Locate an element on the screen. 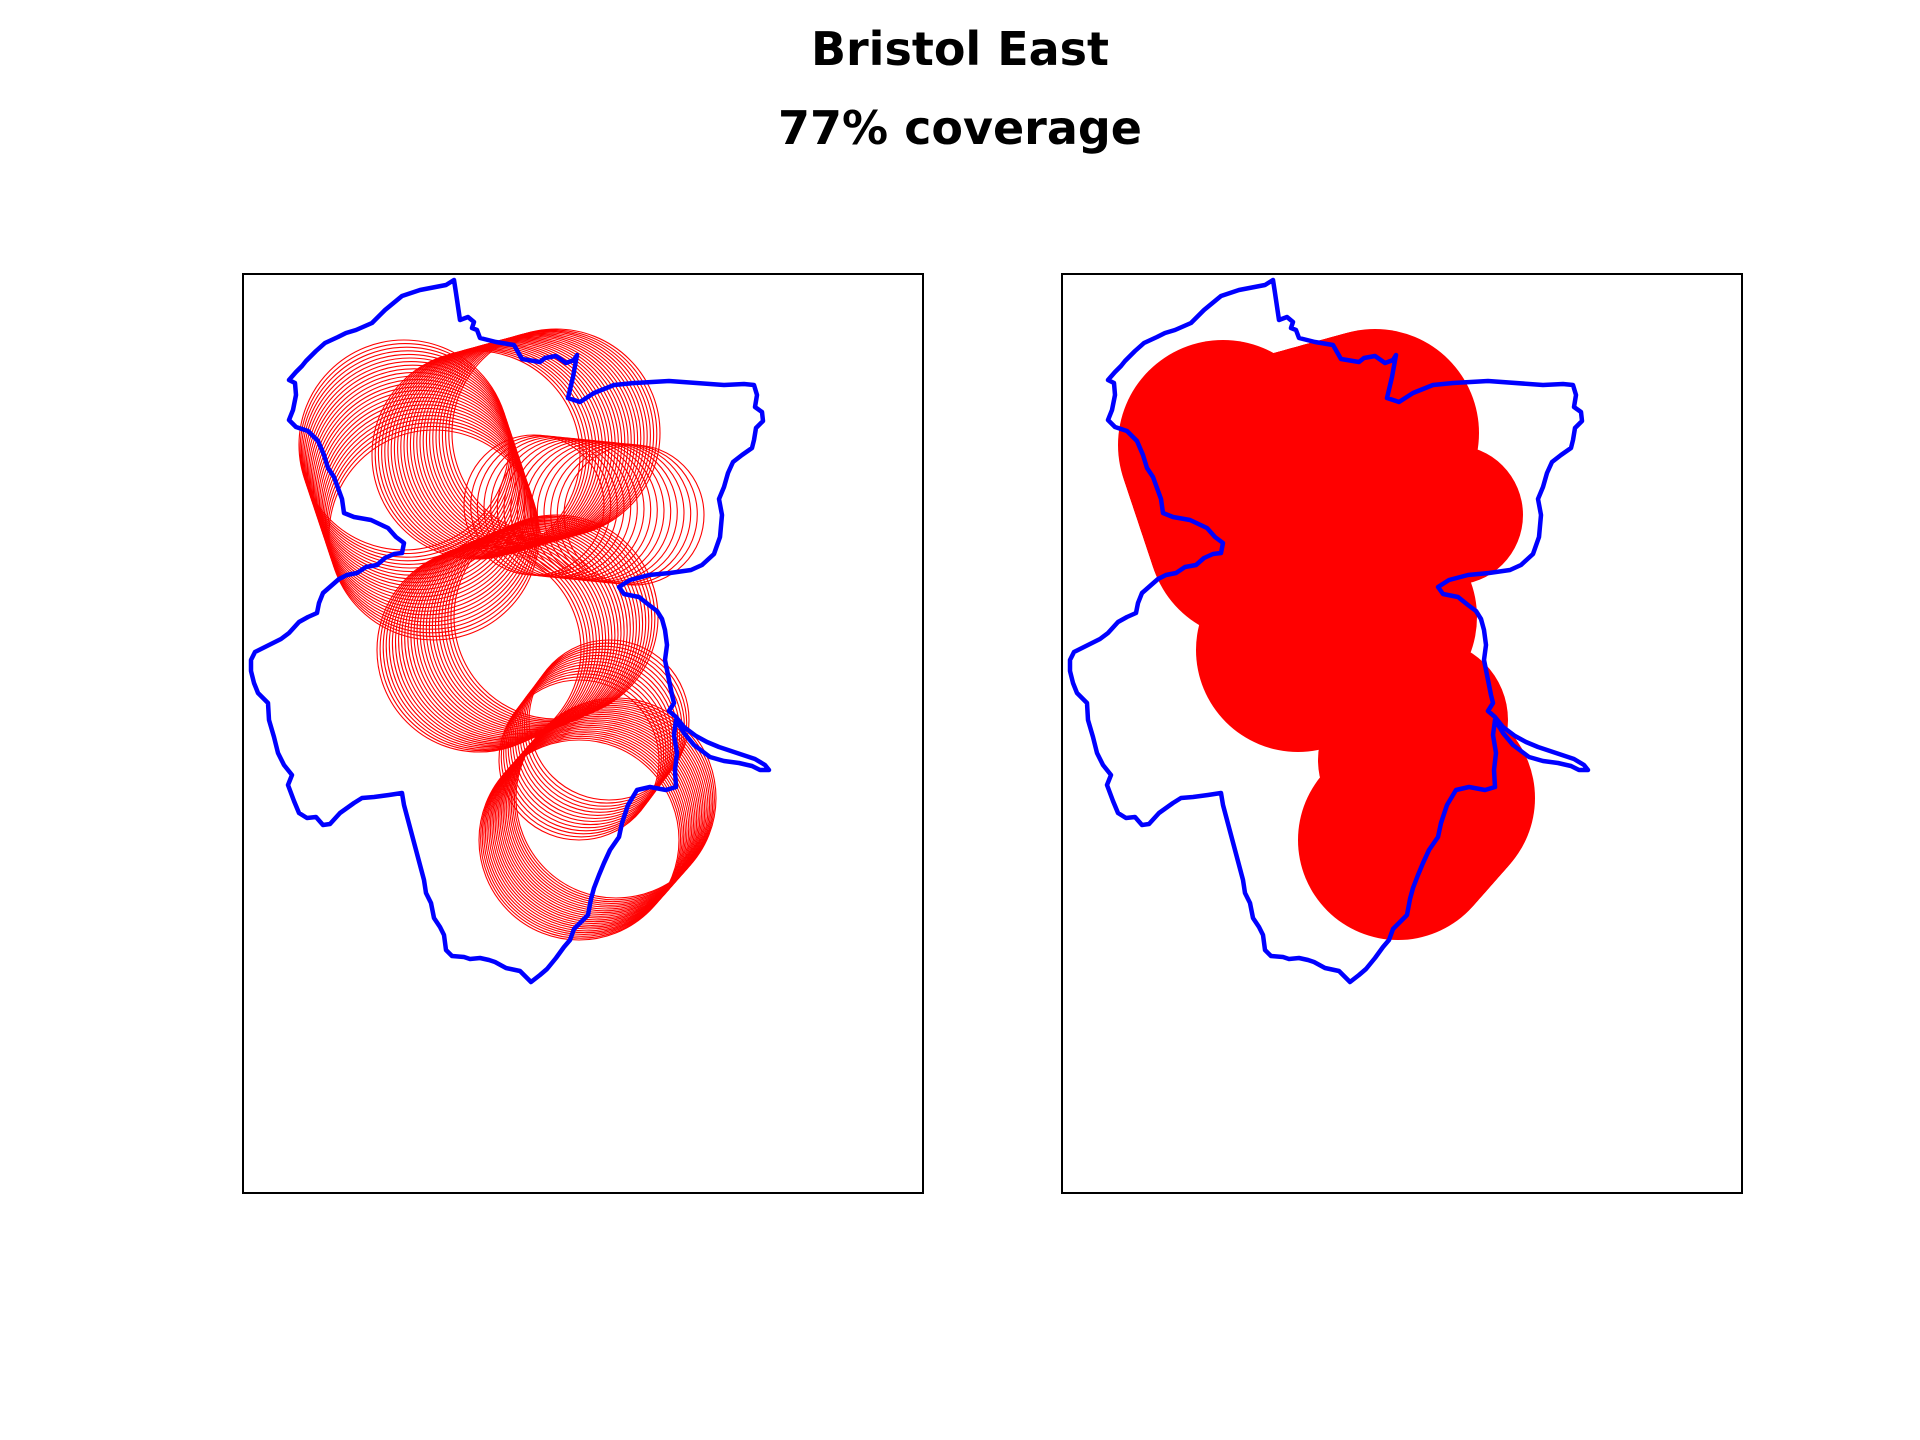 The height and width of the screenshot is (1440, 1920). map-canvas-right is located at coordinates (1329, 631).